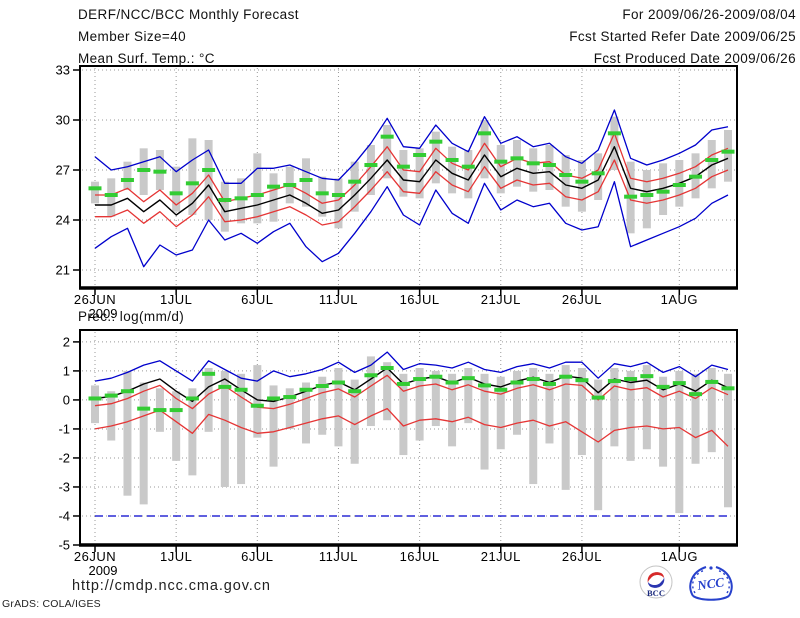 This screenshot has height=618, width=800. What do you see at coordinates (64, 515) in the screenshot?
I see `y-tick-label: -4` at bounding box center [64, 515].